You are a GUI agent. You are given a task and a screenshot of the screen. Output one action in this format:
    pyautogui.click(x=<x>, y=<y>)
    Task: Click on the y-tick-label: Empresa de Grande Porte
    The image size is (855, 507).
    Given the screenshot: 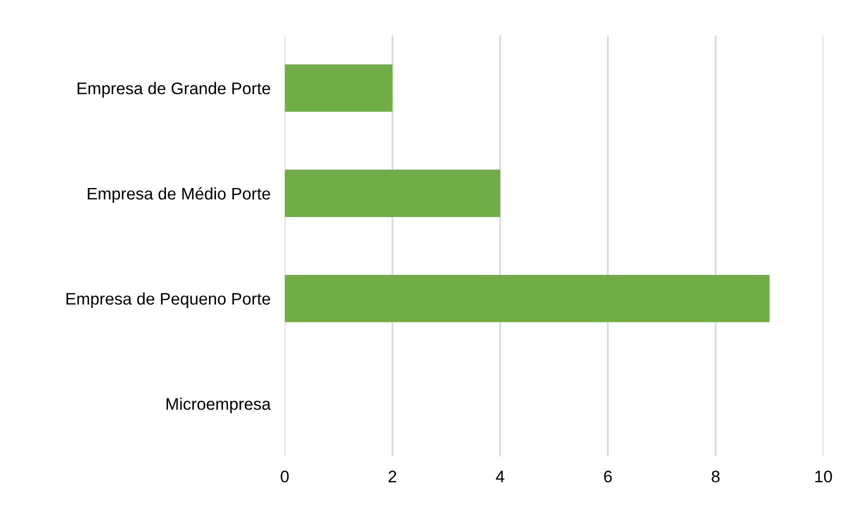 What is the action you would take?
    pyautogui.click(x=174, y=90)
    